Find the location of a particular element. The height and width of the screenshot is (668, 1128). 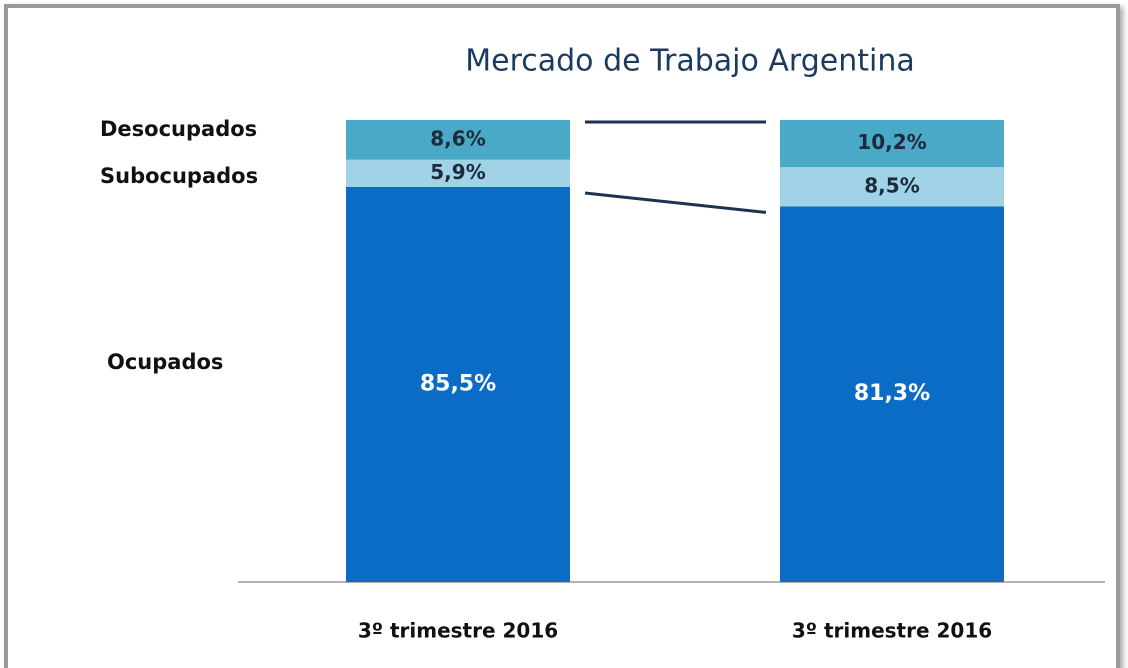

value-label: 10,2% is located at coordinates (891, 142).